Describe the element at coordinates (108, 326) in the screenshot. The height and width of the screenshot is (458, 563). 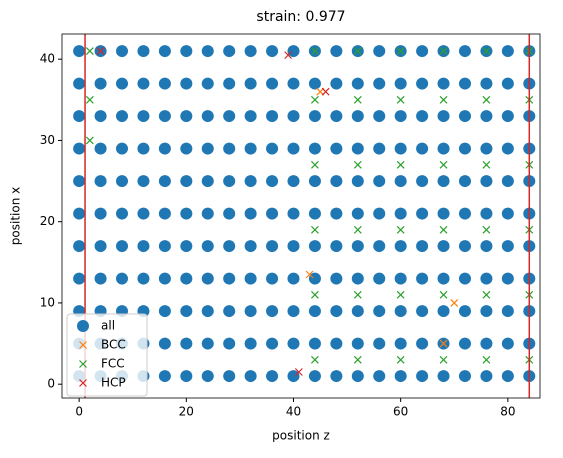
I see `legend-label: all` at that location.